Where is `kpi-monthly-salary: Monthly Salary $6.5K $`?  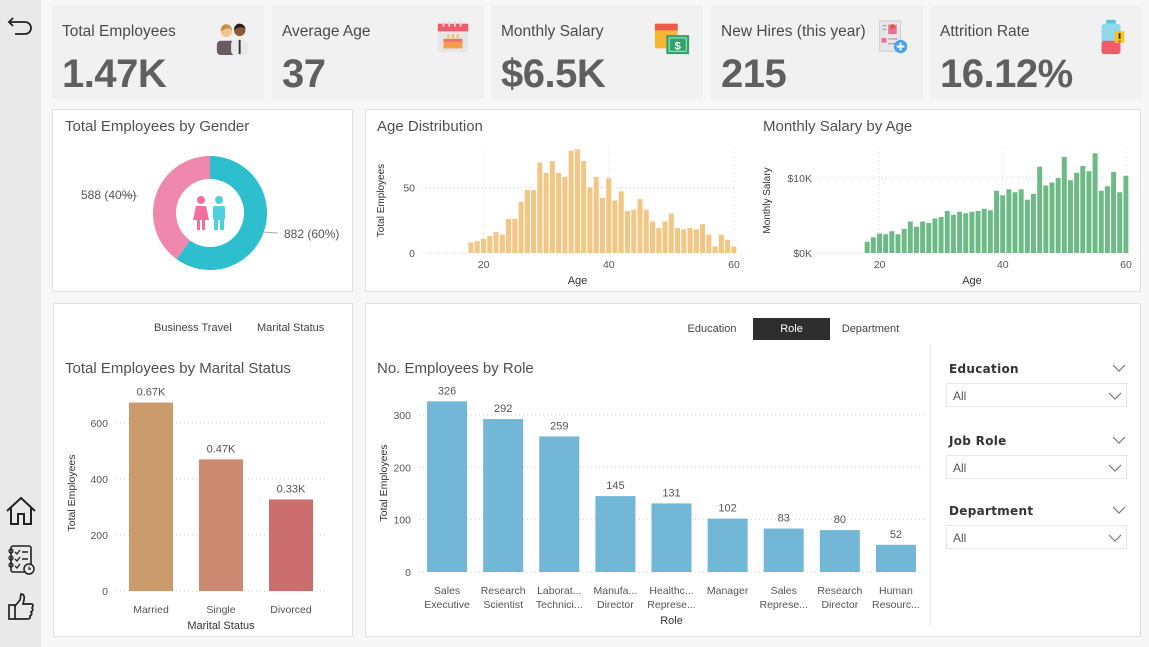 kpi-monthly-salary: Monthly Salary $6.5K $ is located at coordinates (597, 52).